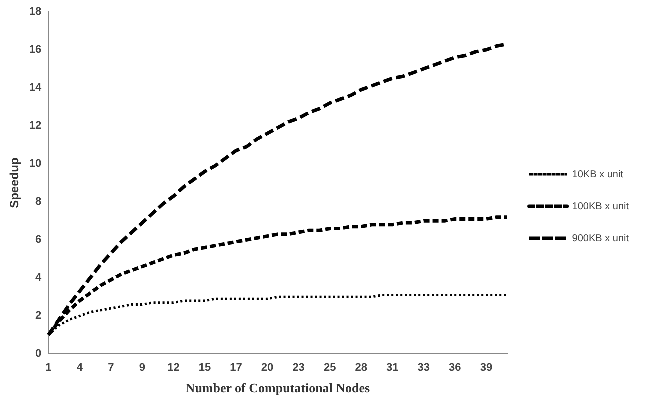 This screenshot has height=405, width=653. I want to click on x-tick-label: 15, so click(205, 368).